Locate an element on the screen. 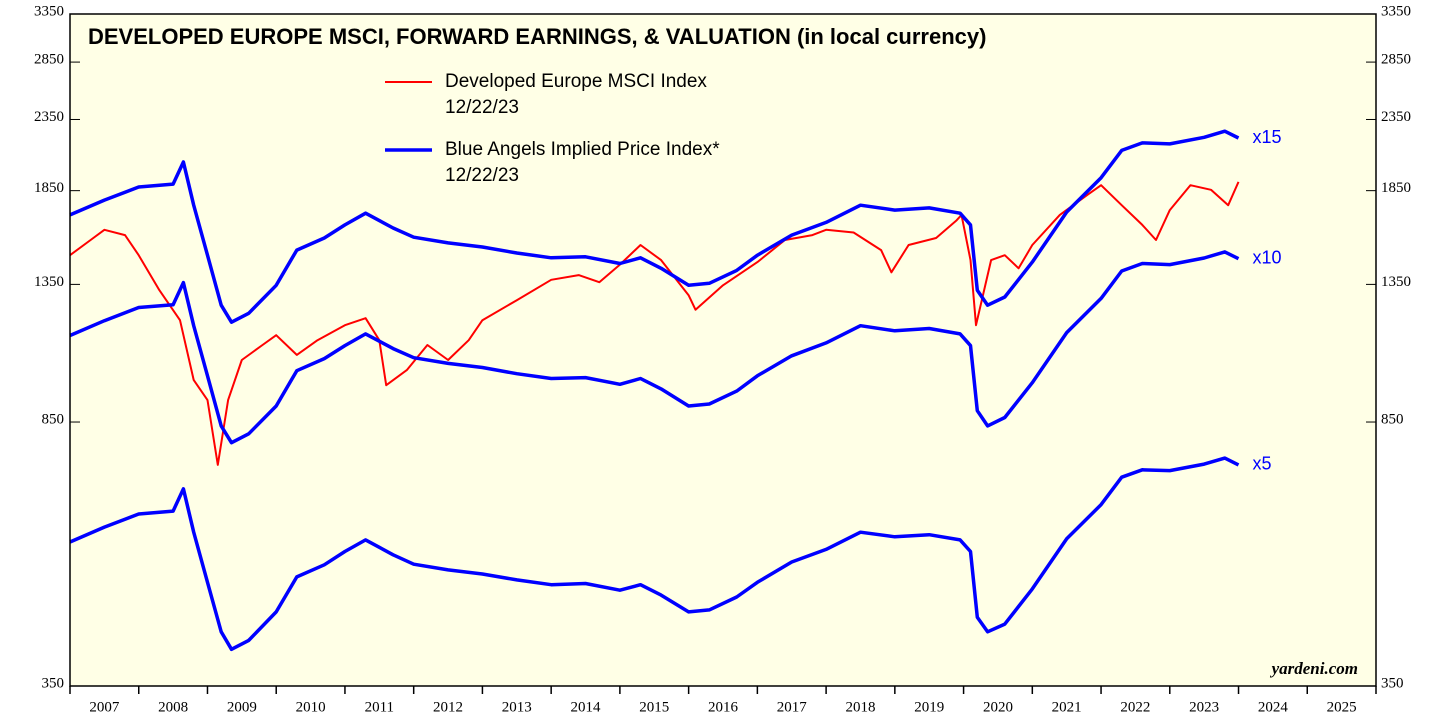  y-tick-label: 1350 is located at coordinates (49, 282).